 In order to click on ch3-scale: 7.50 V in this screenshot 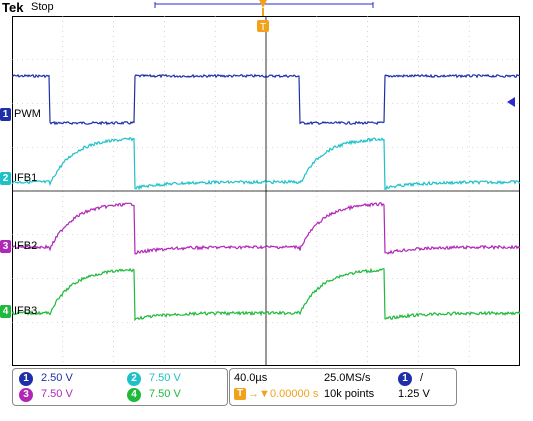, I will do `click(57, 394)`.